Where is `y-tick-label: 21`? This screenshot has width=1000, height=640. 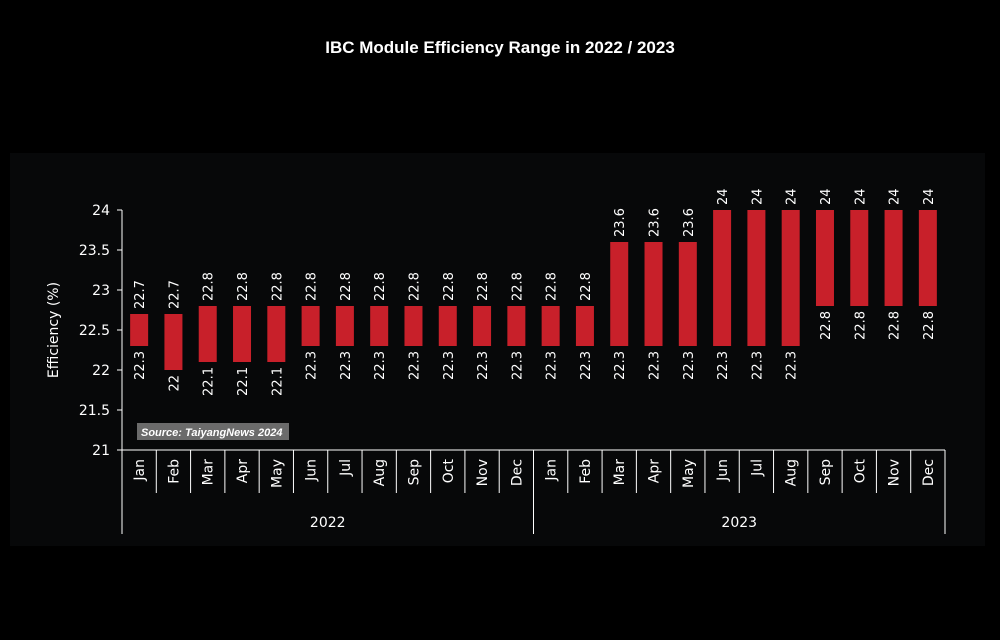 y-tick-label: 21 is located at coordinates (101, 451).